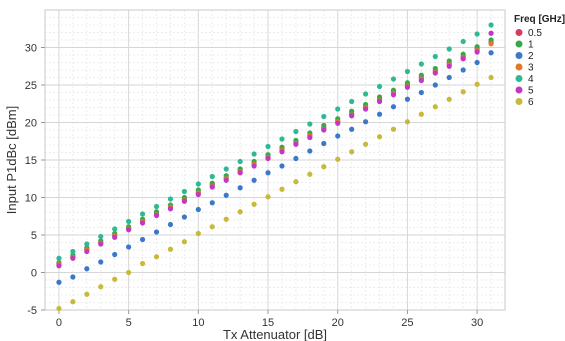 The image size is (565, 341). Describe the element at coordinates (31, 161) in the screenshot. I see `y-tick-label: 15` at that location.